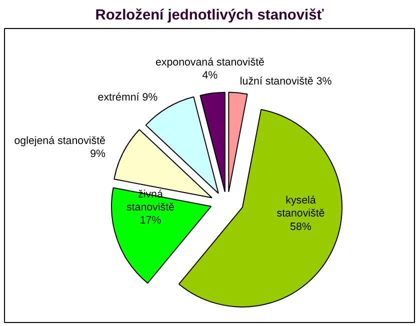  What do you see at coordinates (300, 207) in the screenshot?
I see `slice-label: kyselá stanoviště` at bounding box center [300, 207].